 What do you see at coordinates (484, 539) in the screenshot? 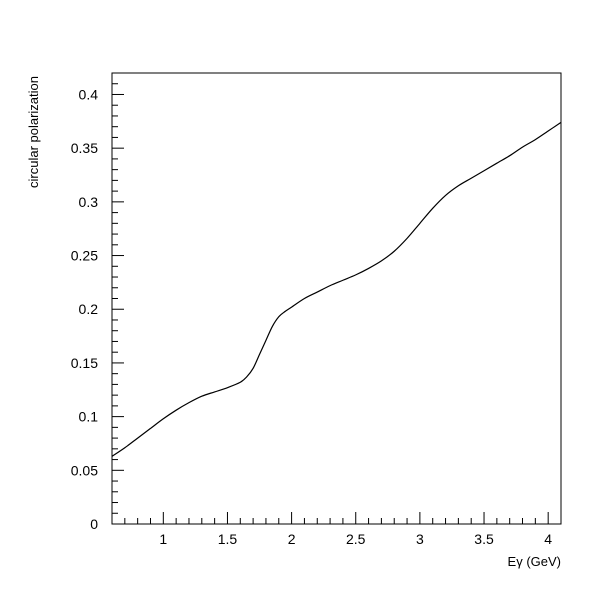
I see `x-tick-label: 3.5` at bounding box center [484, 539].